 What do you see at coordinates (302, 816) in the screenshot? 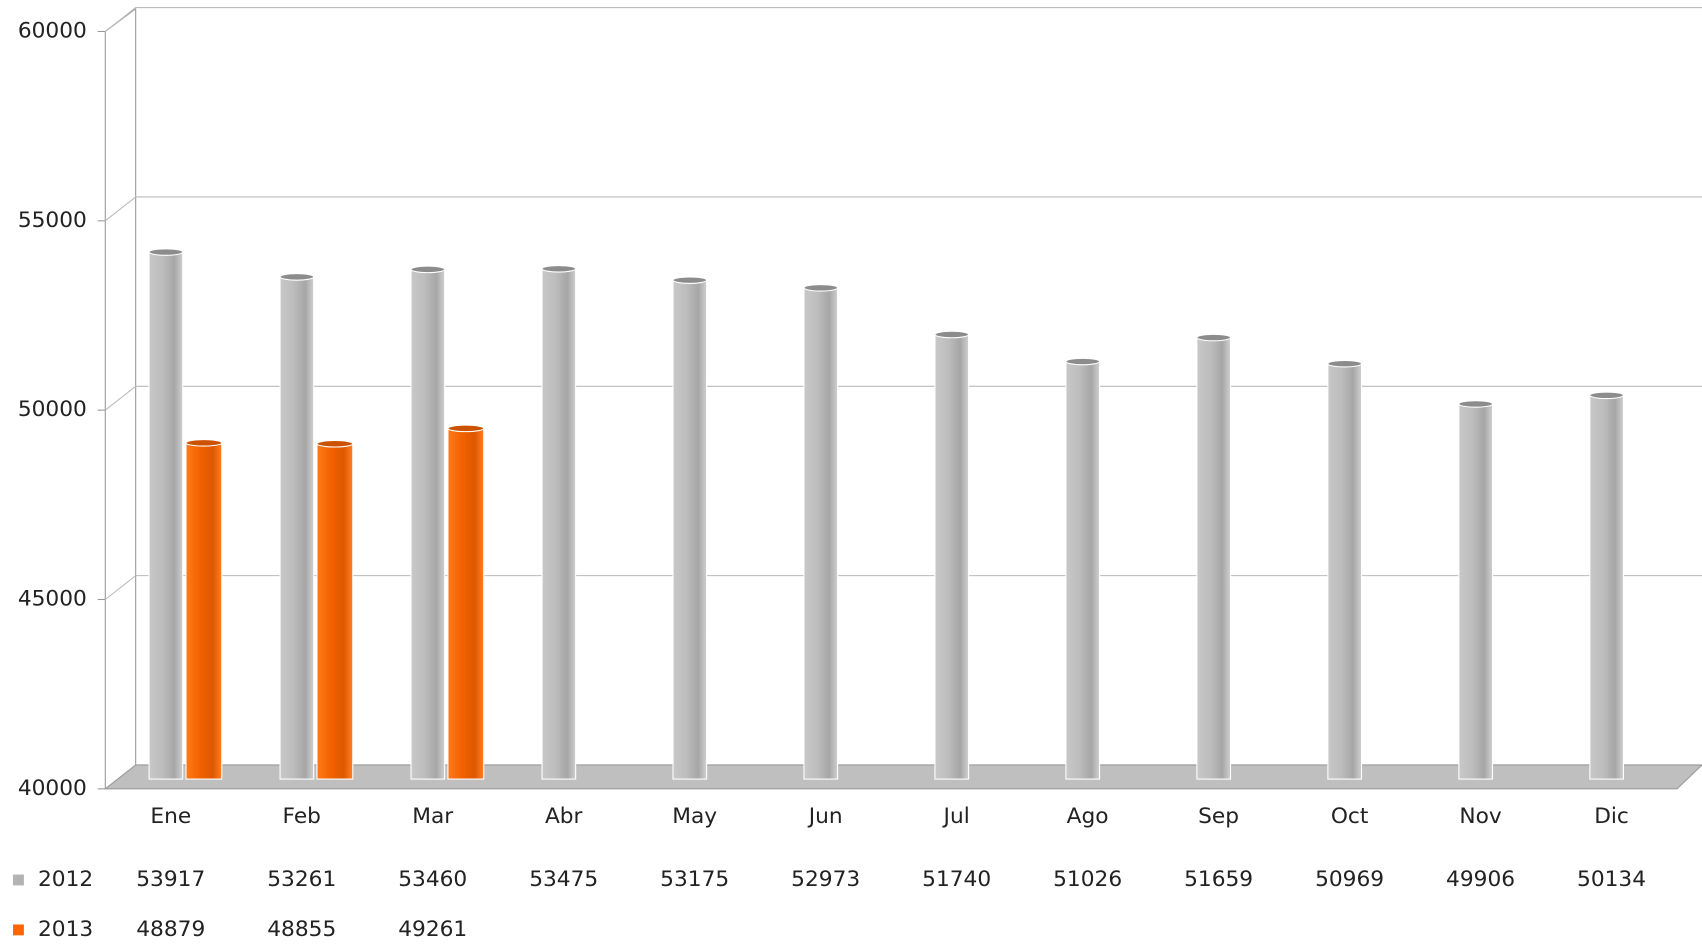
I see `x-tick-label: Feb` at bounding box center [302, 816].